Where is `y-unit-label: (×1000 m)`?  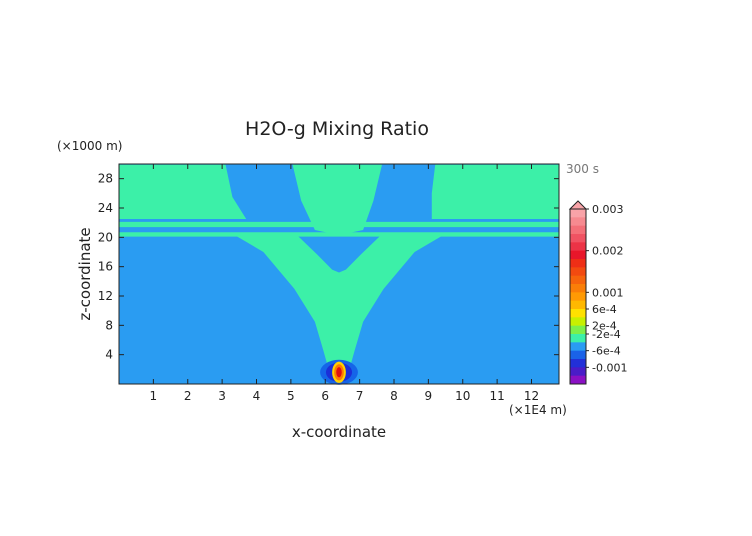 y-unit-label: (×1000 m) is located at coordinates (89, 146).